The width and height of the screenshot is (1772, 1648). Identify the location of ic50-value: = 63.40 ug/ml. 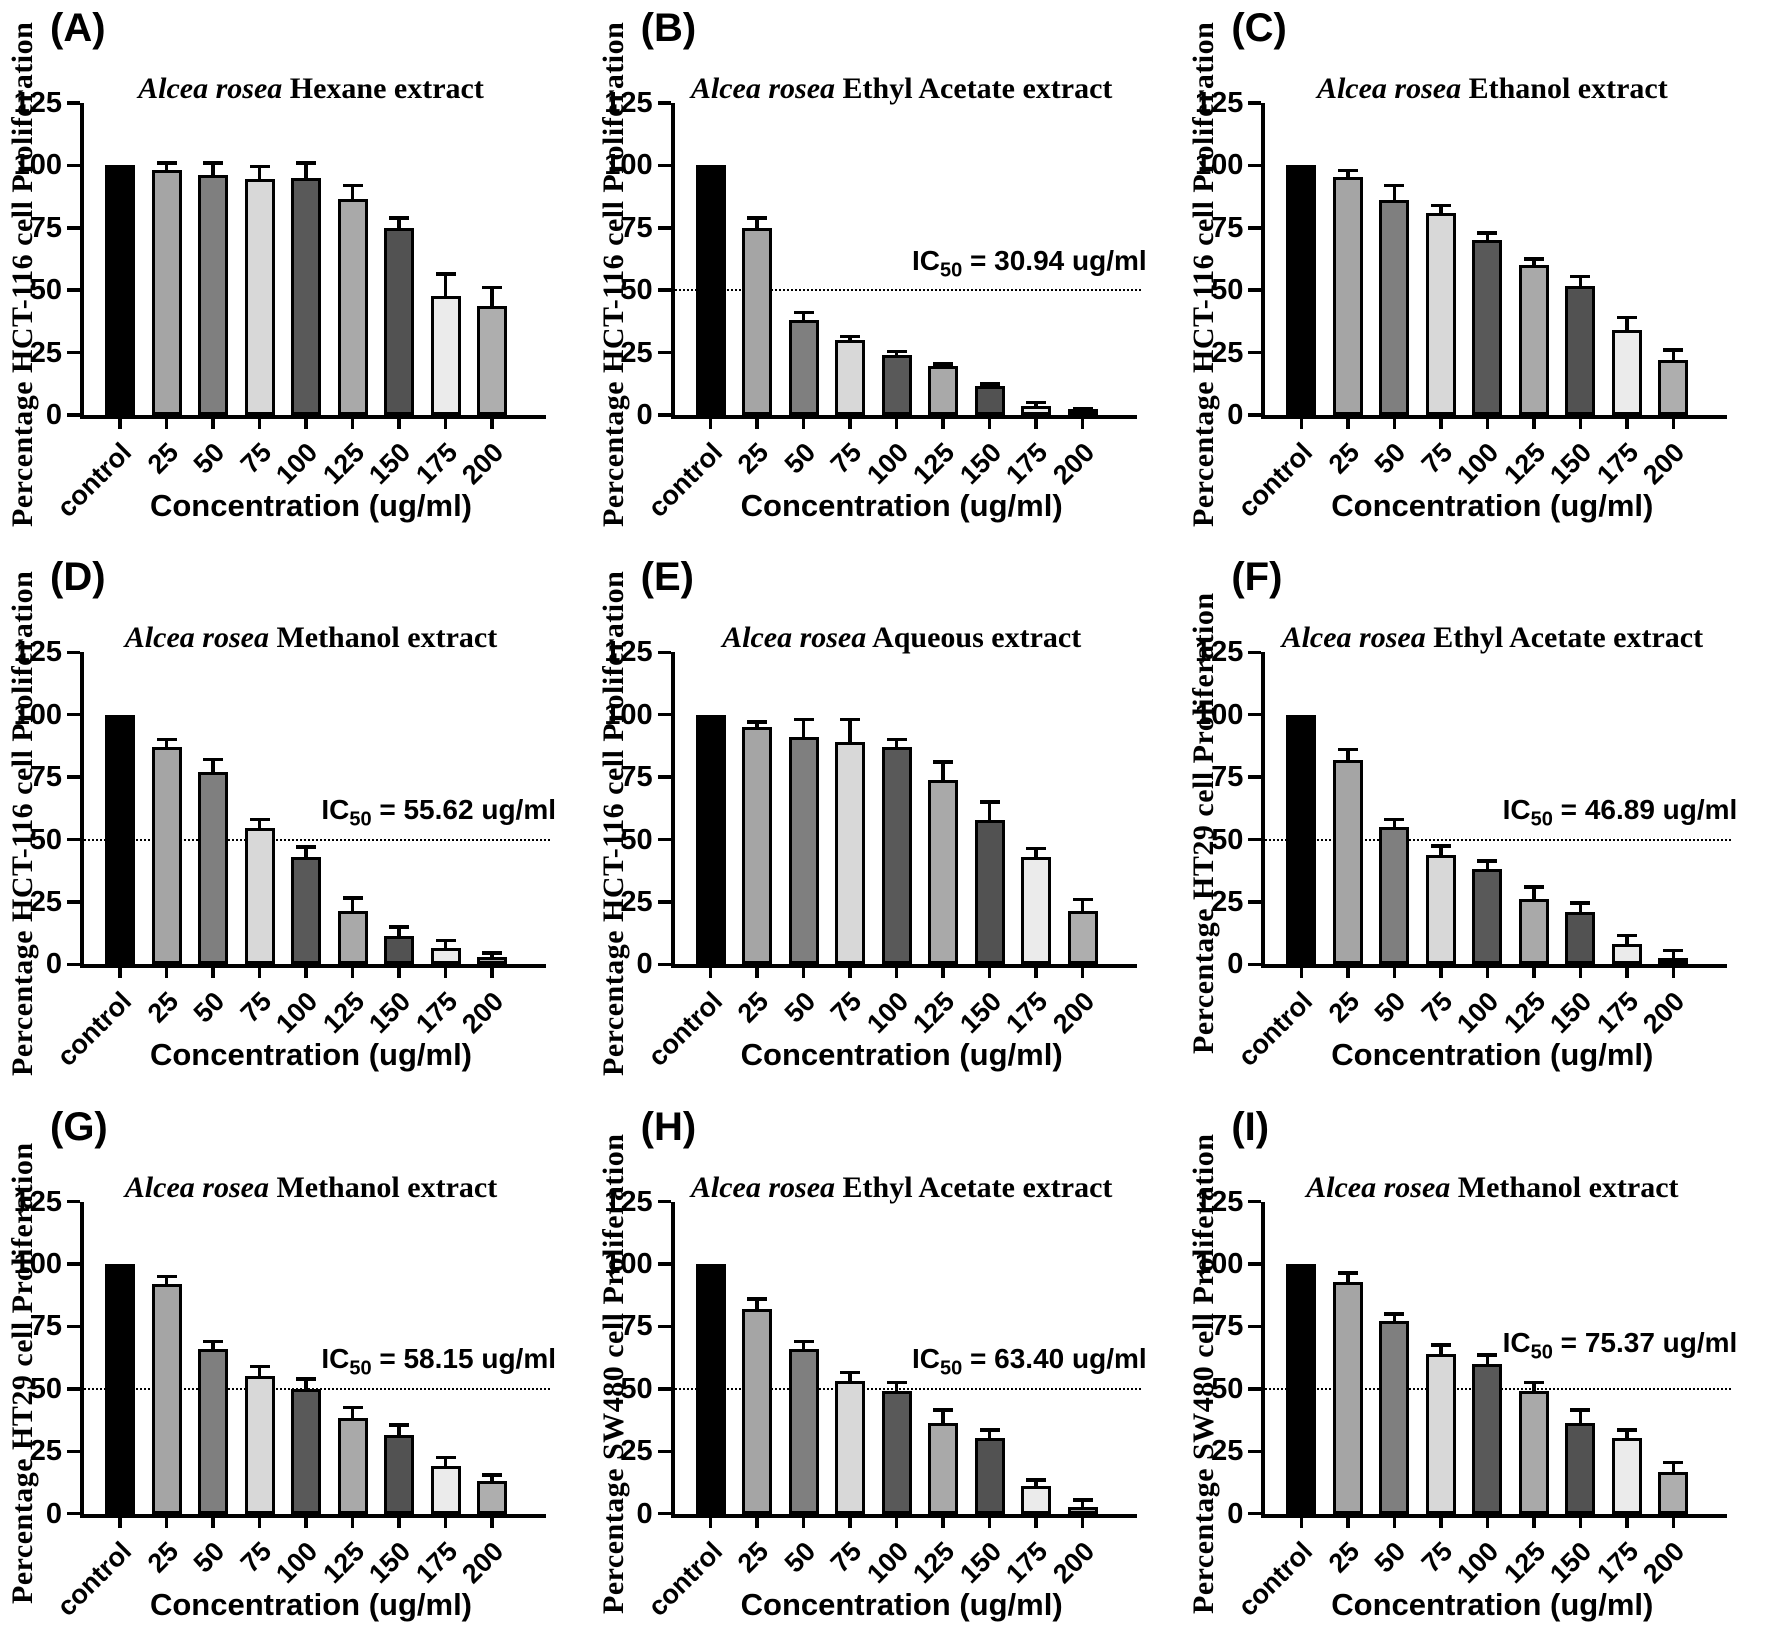
(1054, 1359).